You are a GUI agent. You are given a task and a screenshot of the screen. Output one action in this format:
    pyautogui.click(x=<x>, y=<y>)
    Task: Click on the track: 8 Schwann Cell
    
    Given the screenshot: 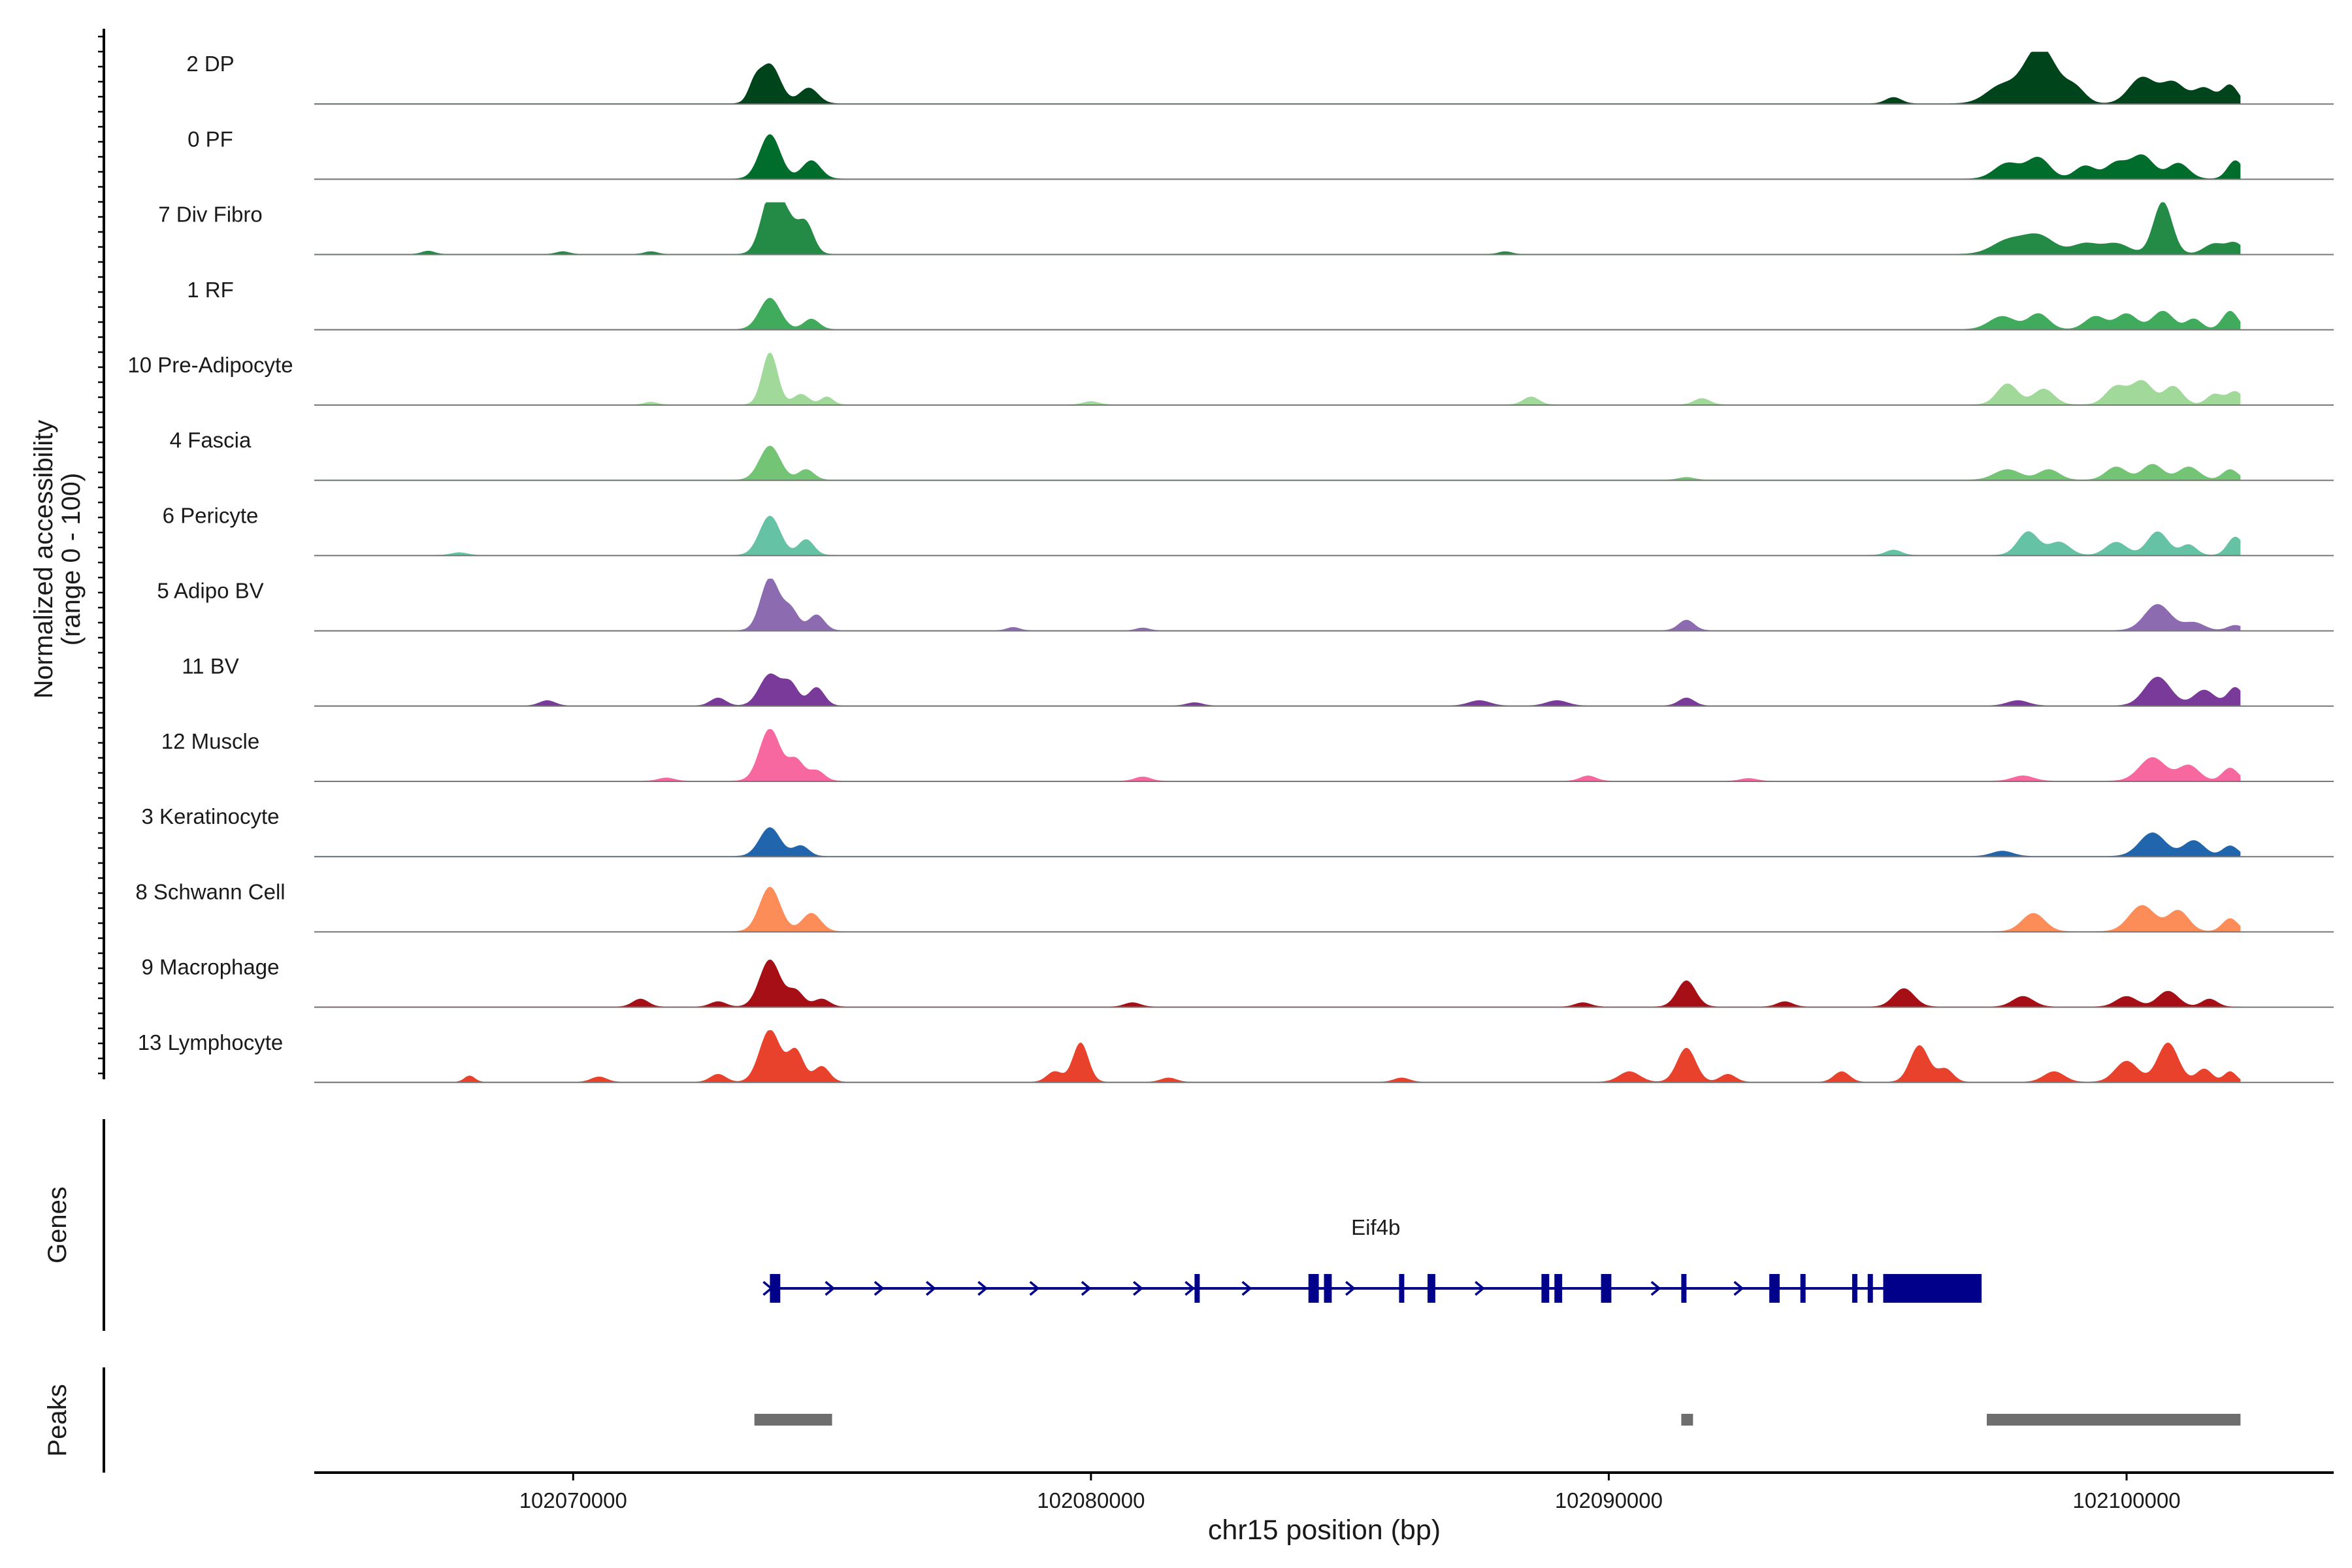 What is the action you would take?
    pyautogui.click(x=1234, y=906)
    